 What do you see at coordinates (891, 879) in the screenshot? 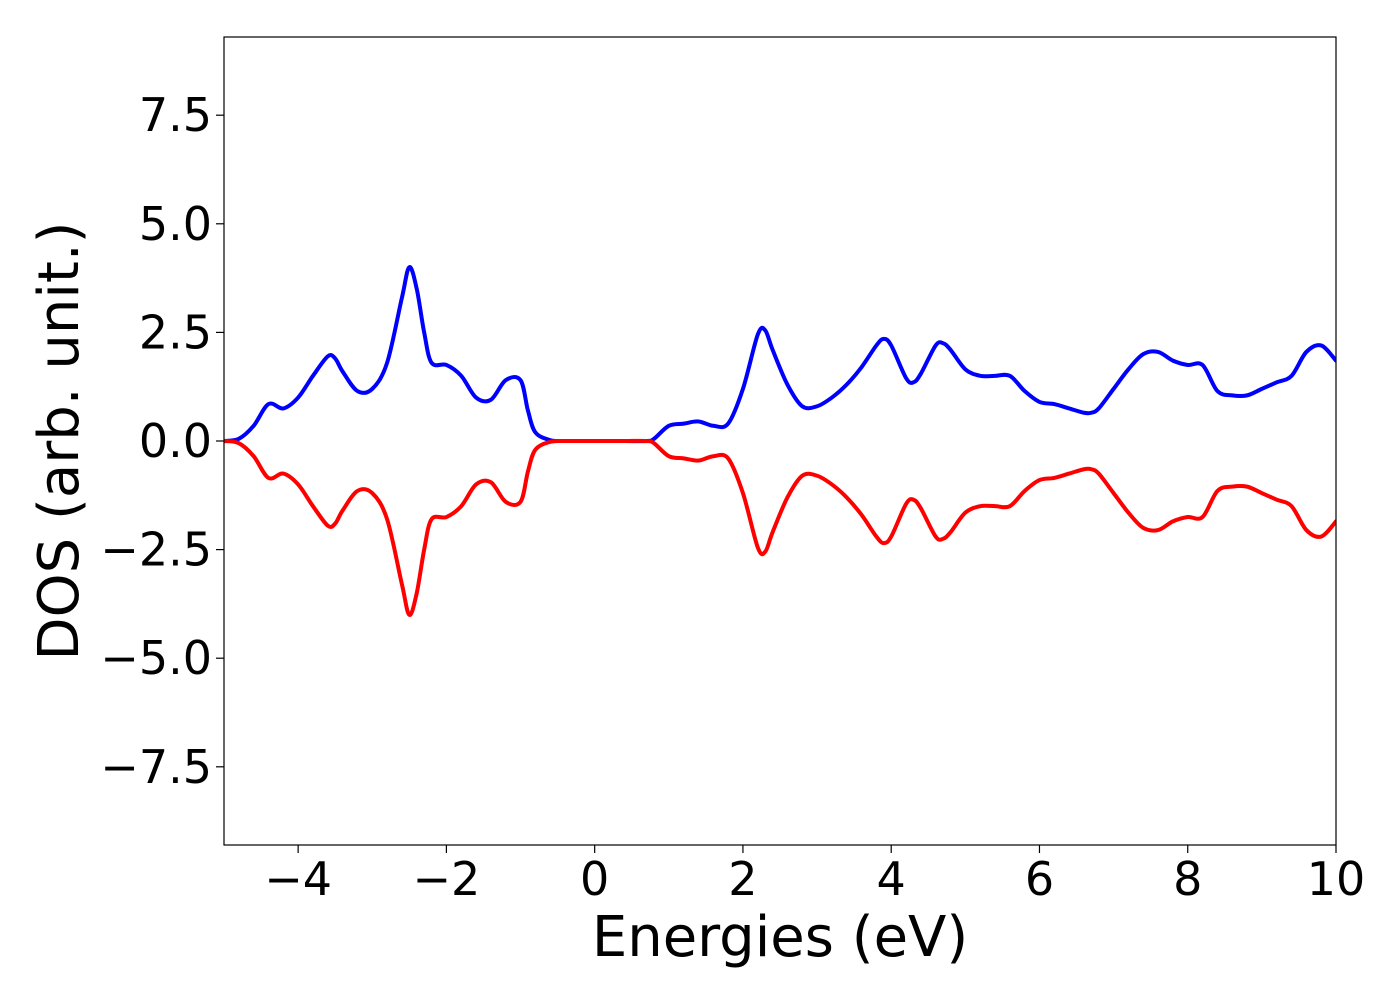
I see `x-tick-label: 4` at bounding box center [891, 879].